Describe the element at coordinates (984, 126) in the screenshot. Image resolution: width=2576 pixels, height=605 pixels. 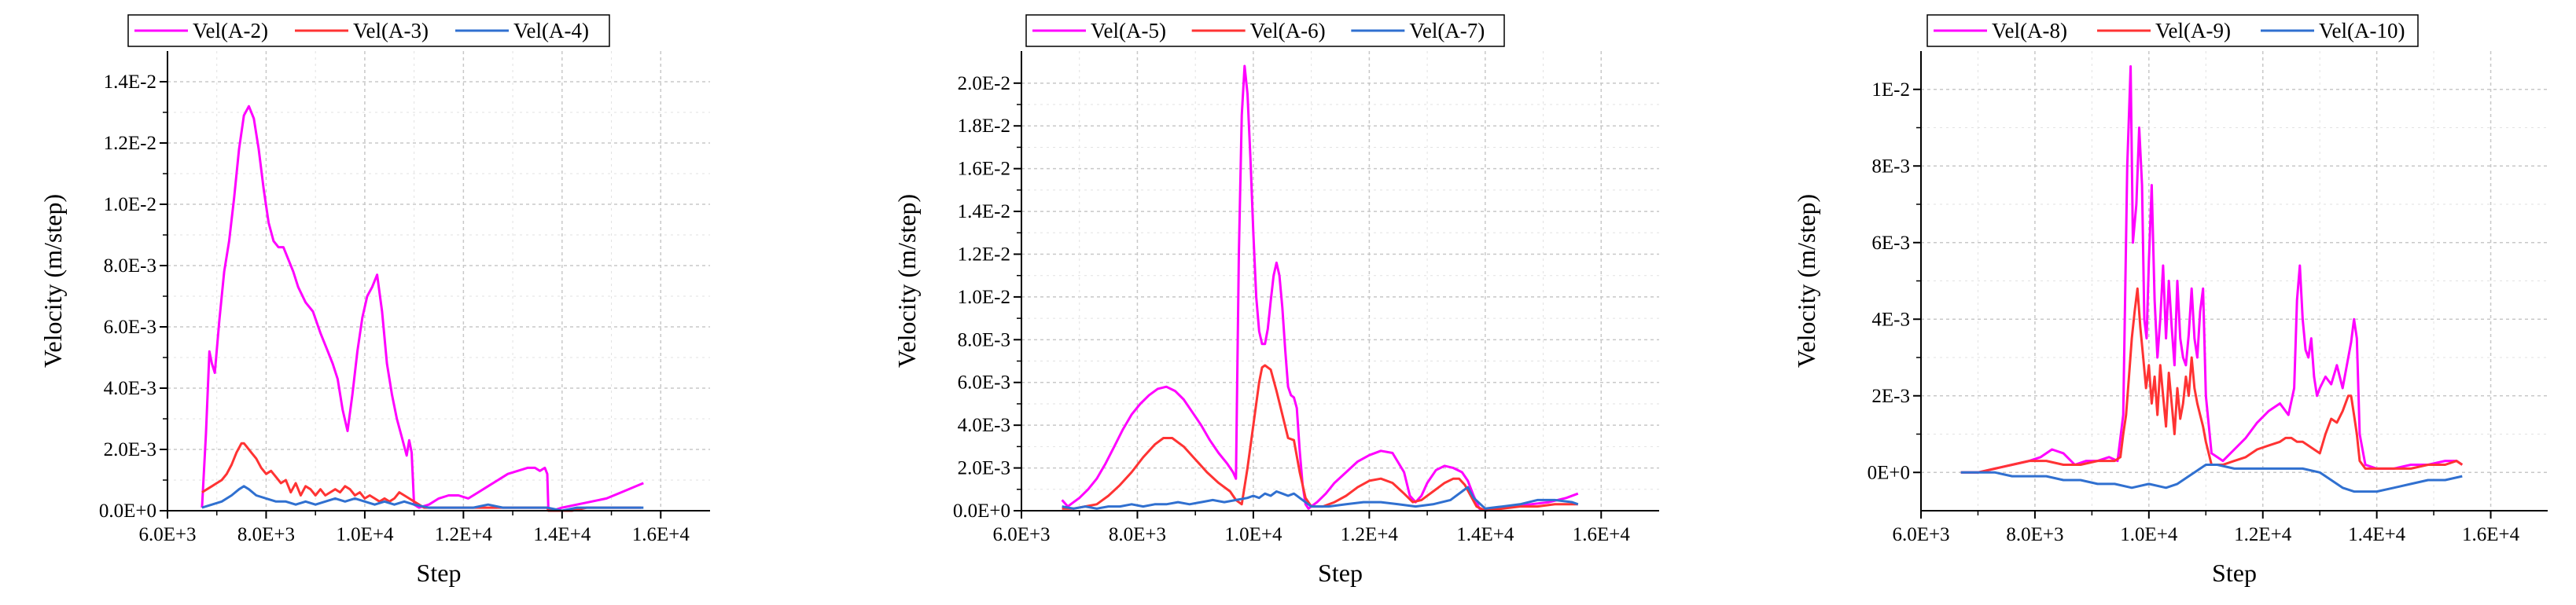
I see `y-tick-label: 1.8E-2` at that location.